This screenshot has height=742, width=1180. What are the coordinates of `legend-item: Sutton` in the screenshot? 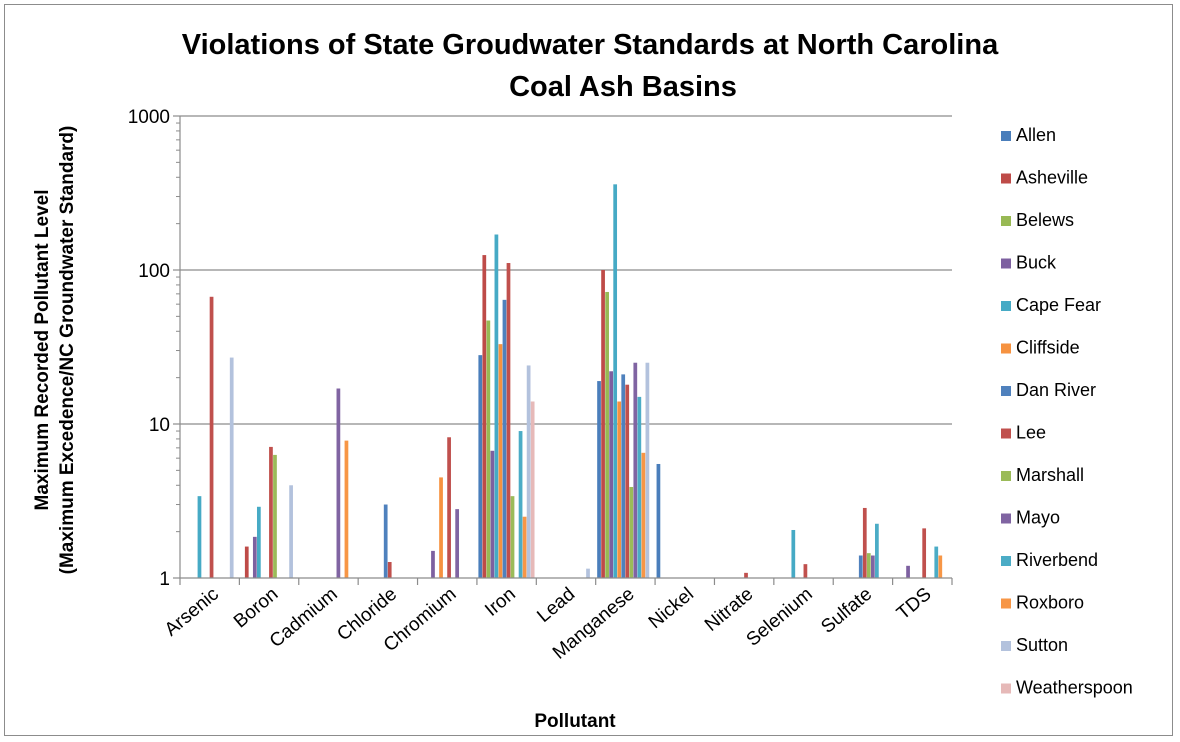 It's located at (1034, 645).